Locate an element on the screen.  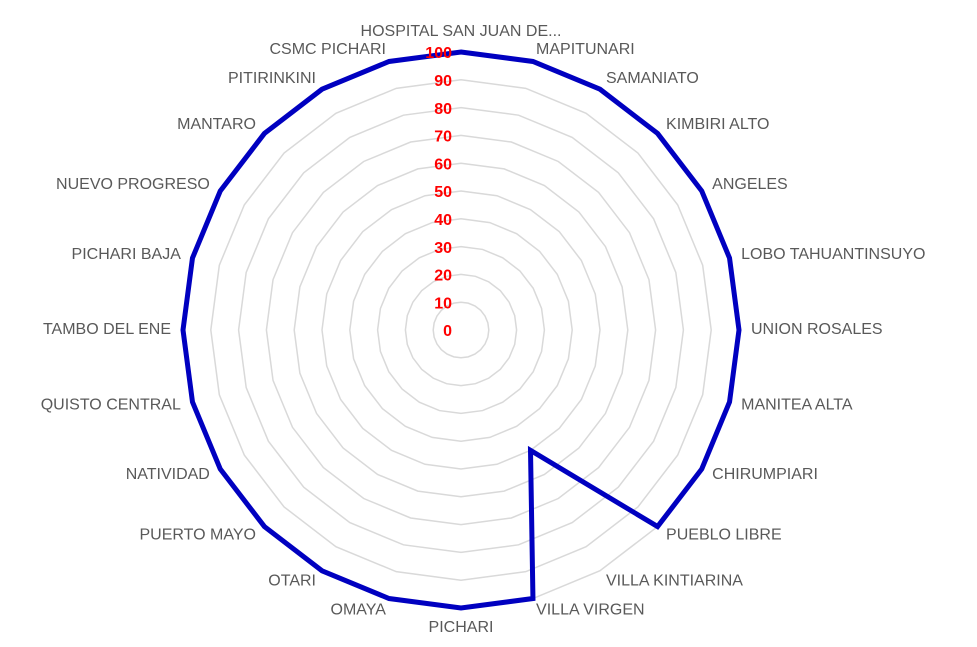
r-tick-label: 90 is located at coordinates (443, 81).